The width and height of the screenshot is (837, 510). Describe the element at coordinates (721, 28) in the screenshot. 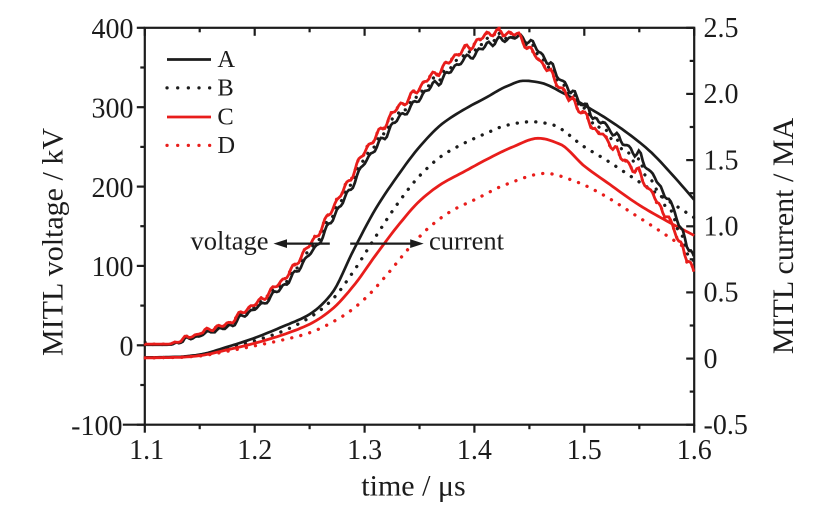

I see `svg-text: 2.5` at that location.